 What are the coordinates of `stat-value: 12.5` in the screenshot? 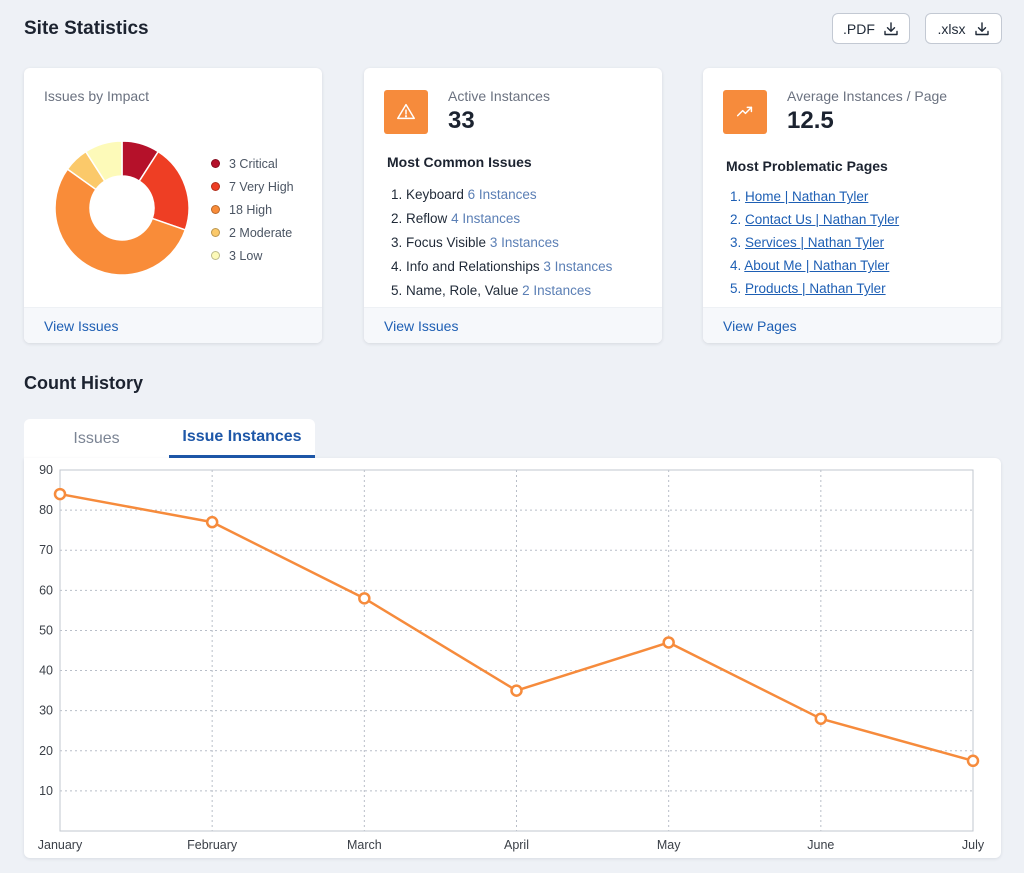 It's located at (810, 120).